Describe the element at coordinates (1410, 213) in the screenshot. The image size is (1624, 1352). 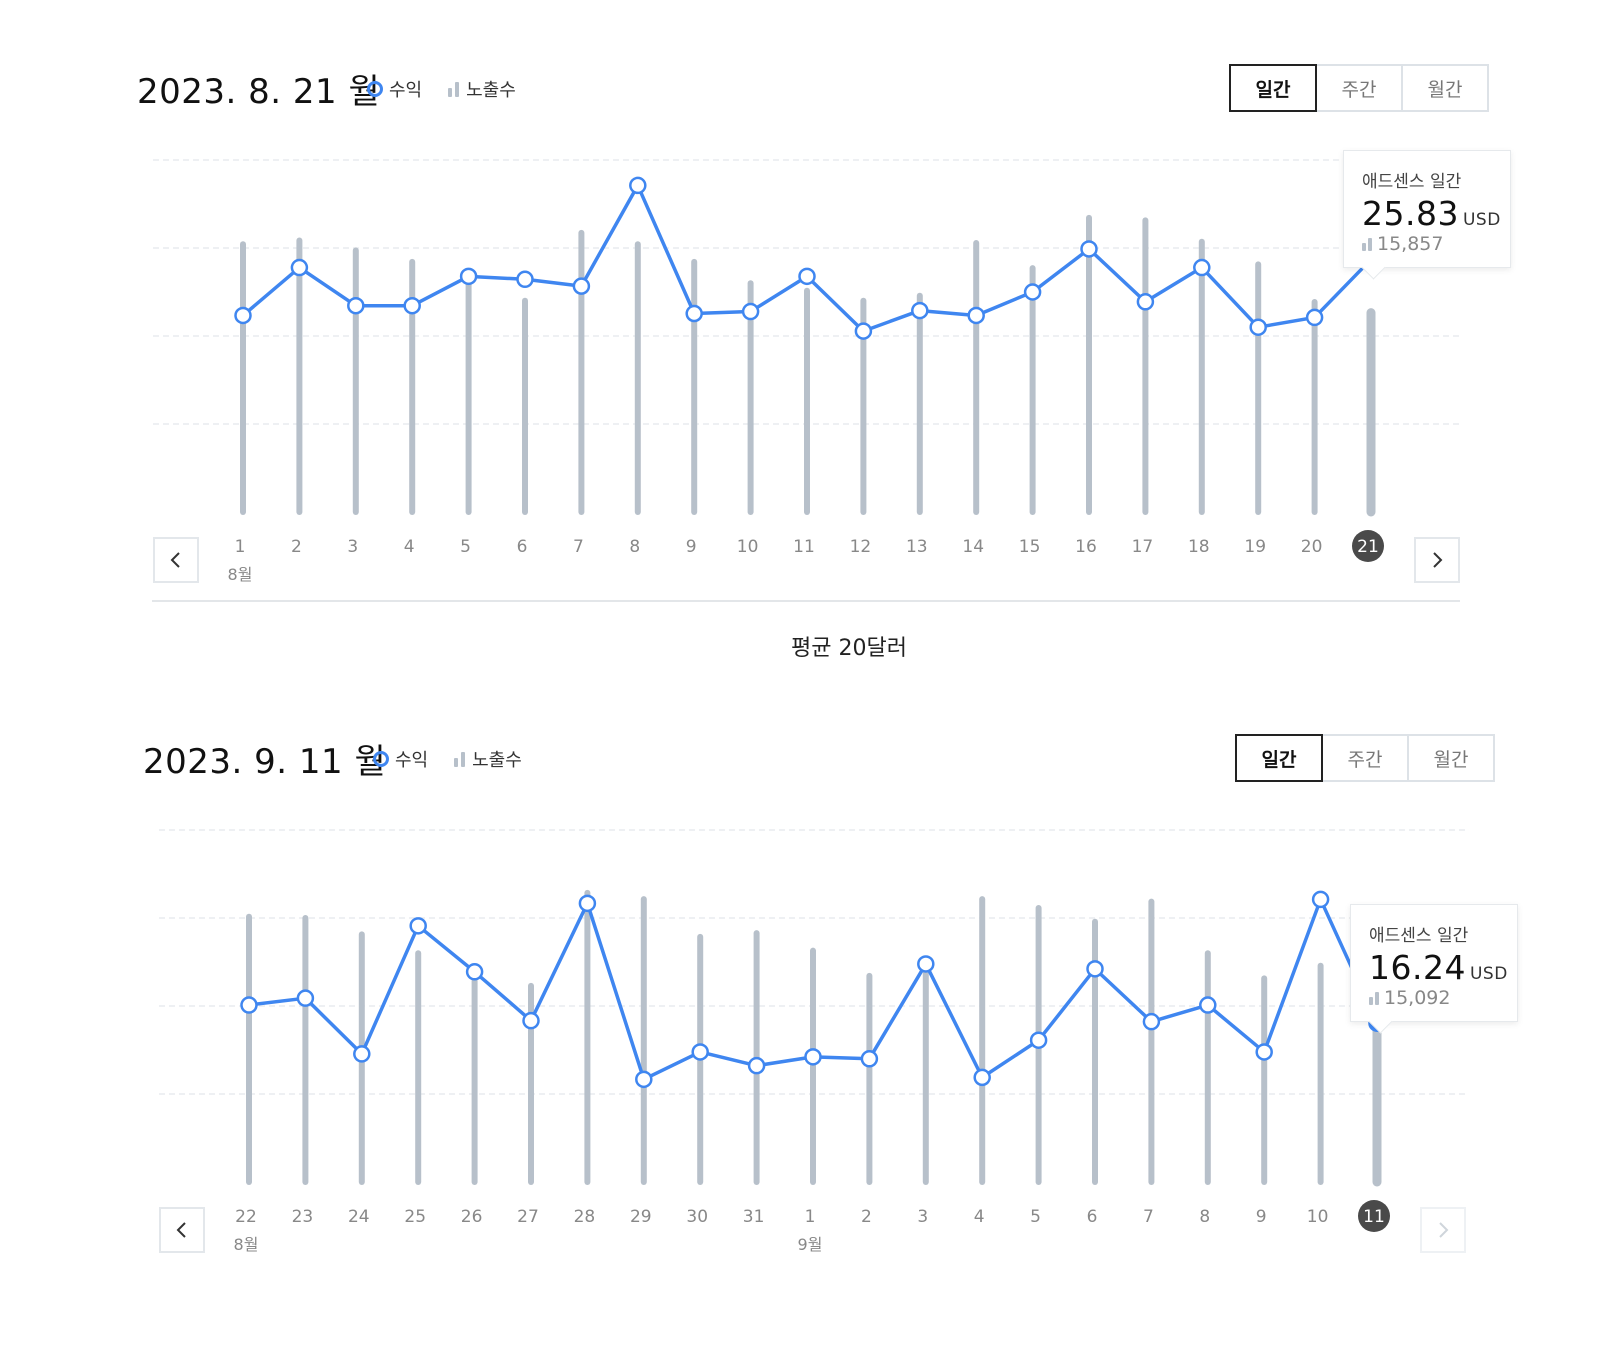
I see `tooltip-value: 25.83` at that location.